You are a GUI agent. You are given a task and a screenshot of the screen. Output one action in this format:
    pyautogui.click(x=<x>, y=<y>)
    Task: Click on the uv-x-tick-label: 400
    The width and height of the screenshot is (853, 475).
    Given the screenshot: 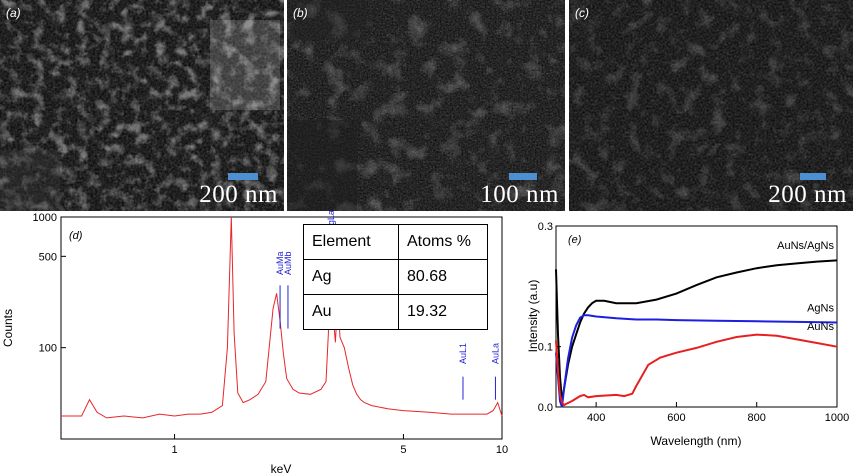 What is the action you would take?
    pyautogui.click(x=596, y=418)
    